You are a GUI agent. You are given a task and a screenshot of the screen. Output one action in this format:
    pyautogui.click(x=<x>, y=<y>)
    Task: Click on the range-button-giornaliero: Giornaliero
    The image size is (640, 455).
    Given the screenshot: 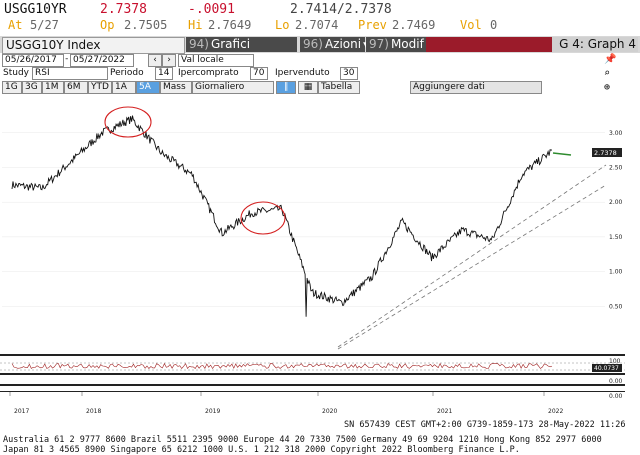 What is the action you would take?
    pyautogui.click(x=233, y=87)
    